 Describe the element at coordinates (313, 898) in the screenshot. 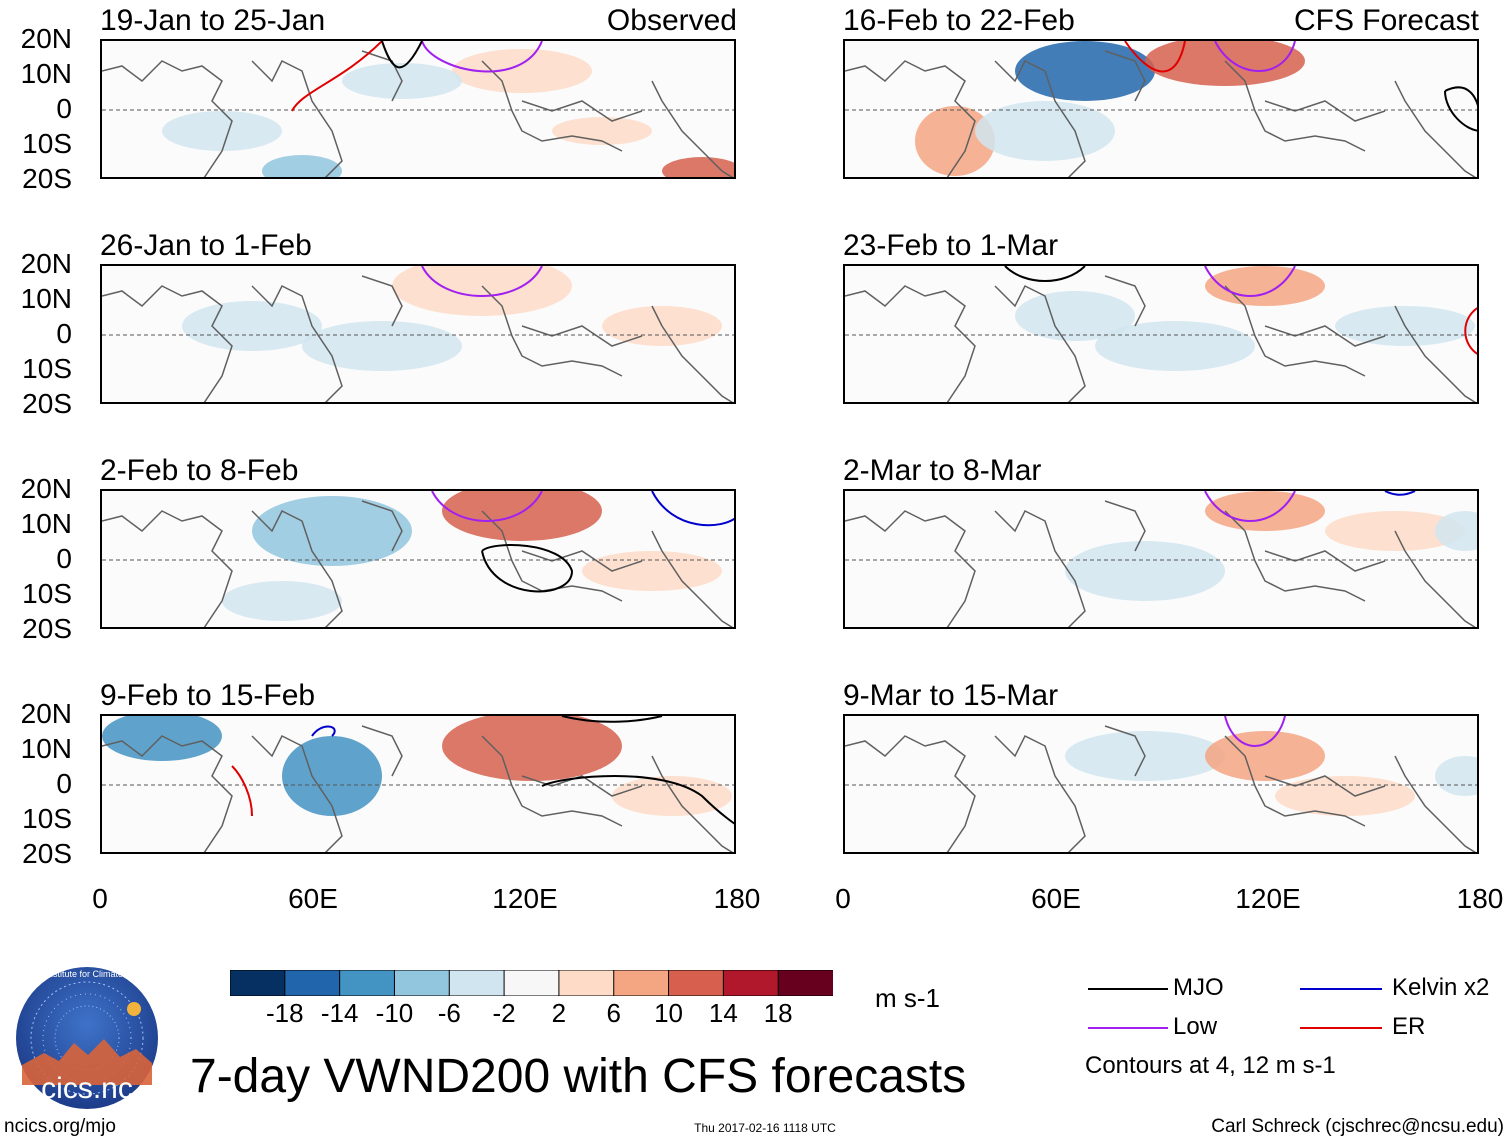

I see `lon-label-60e-left: 60E` at that location.